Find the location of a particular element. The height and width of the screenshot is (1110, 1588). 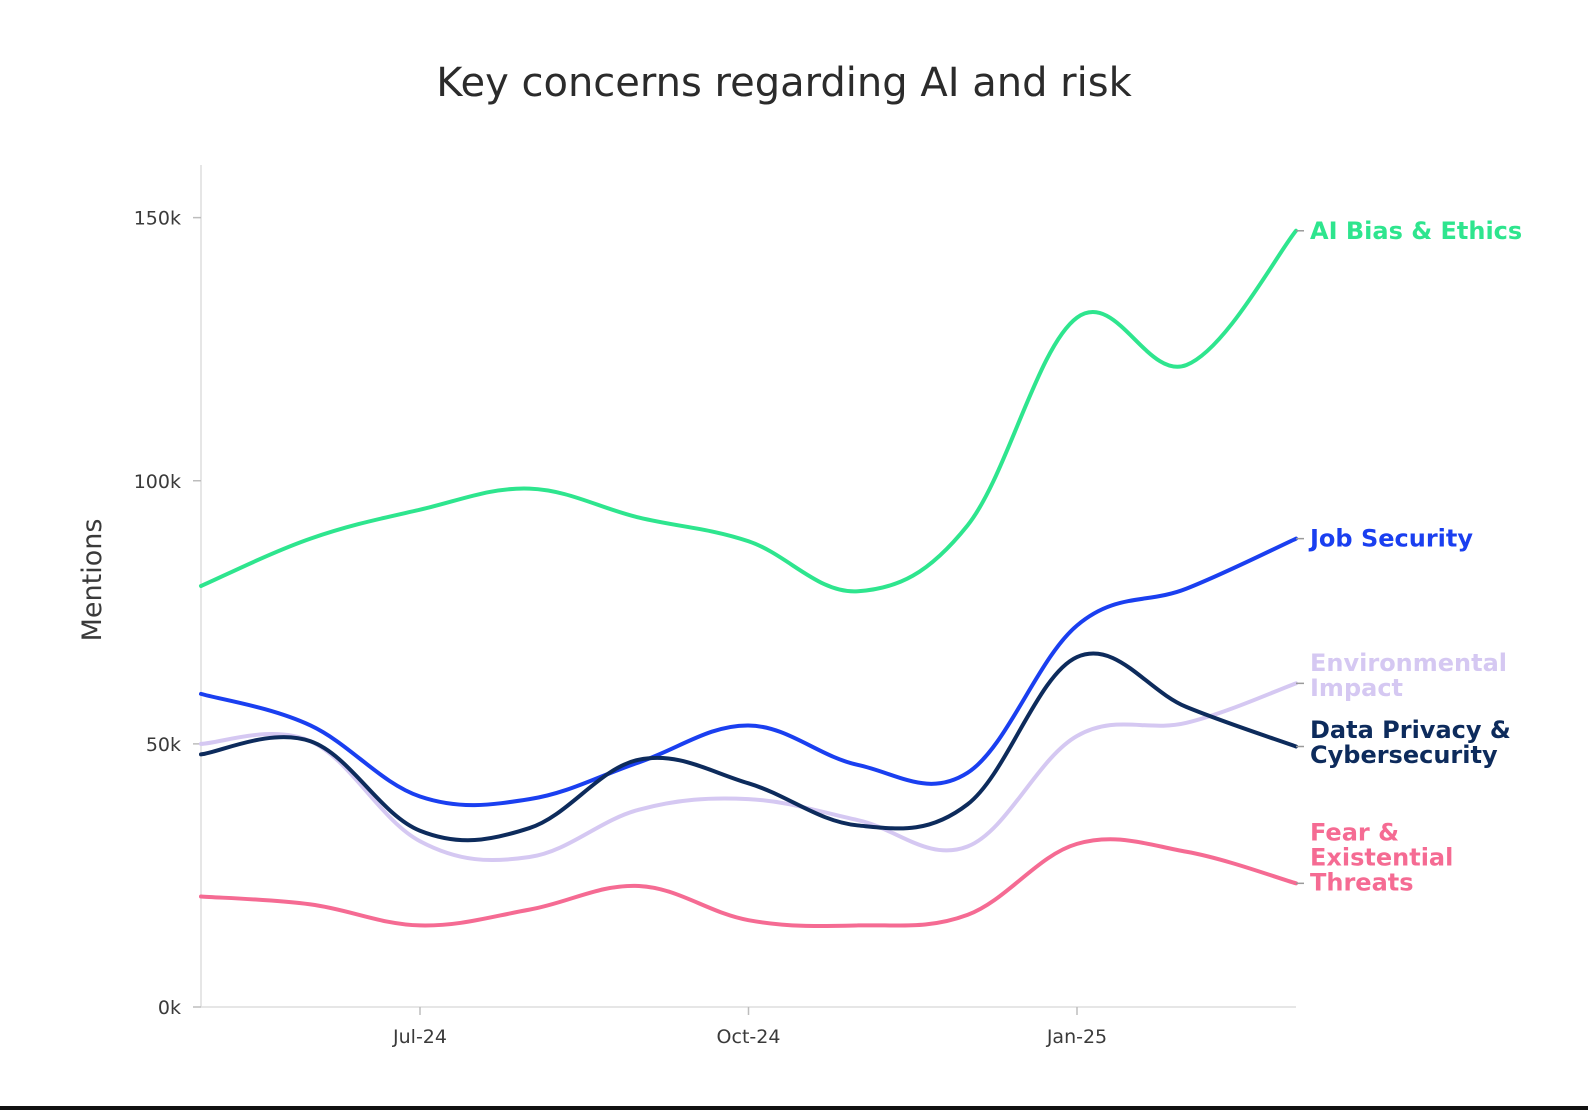

series-label-fear-existential-threats: Existential is located at coordinates (1381, 857).